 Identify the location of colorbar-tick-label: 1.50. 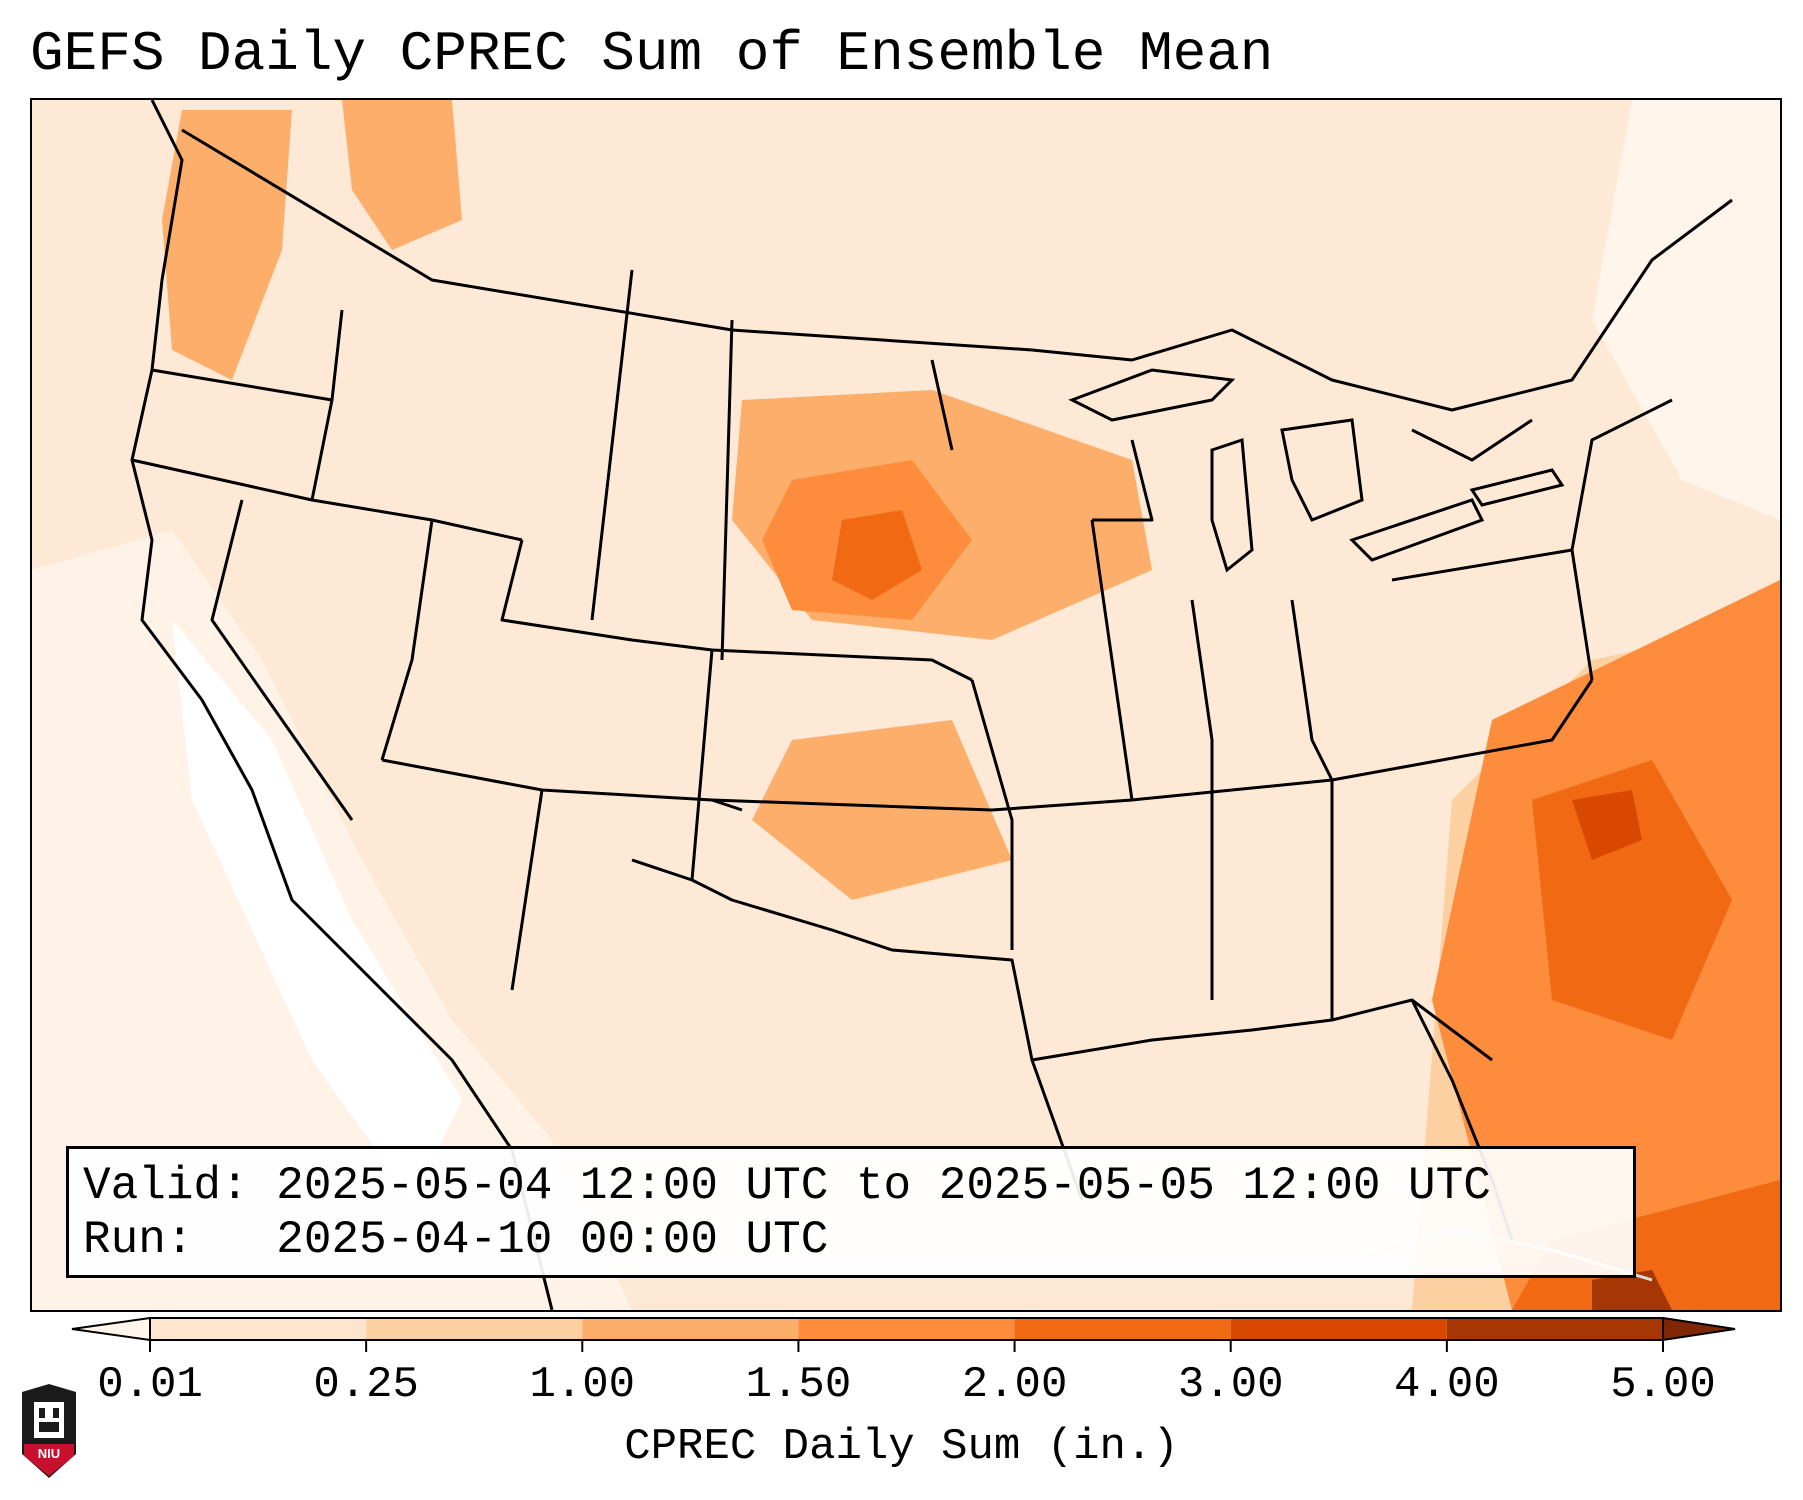
(798, 1385).